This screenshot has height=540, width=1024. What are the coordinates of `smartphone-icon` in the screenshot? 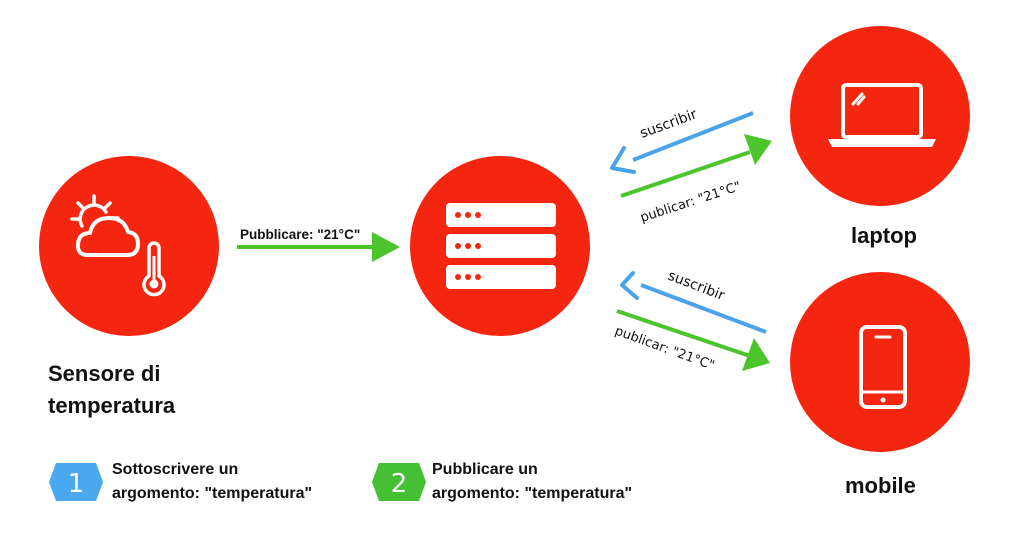 It's located at (883, 367).